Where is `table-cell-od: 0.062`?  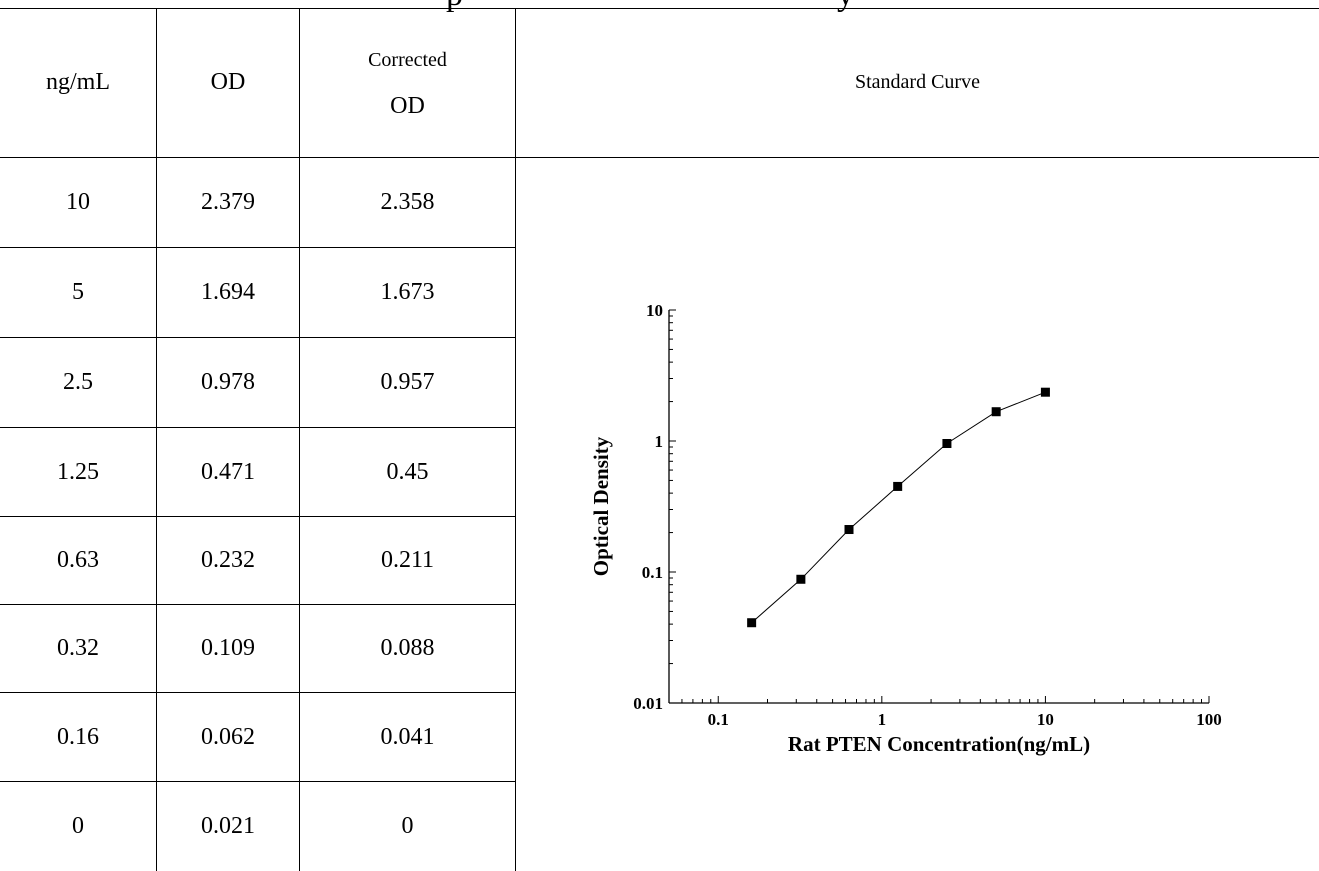 table-cell-od: 0.062 is located at coordinates (228, 736).